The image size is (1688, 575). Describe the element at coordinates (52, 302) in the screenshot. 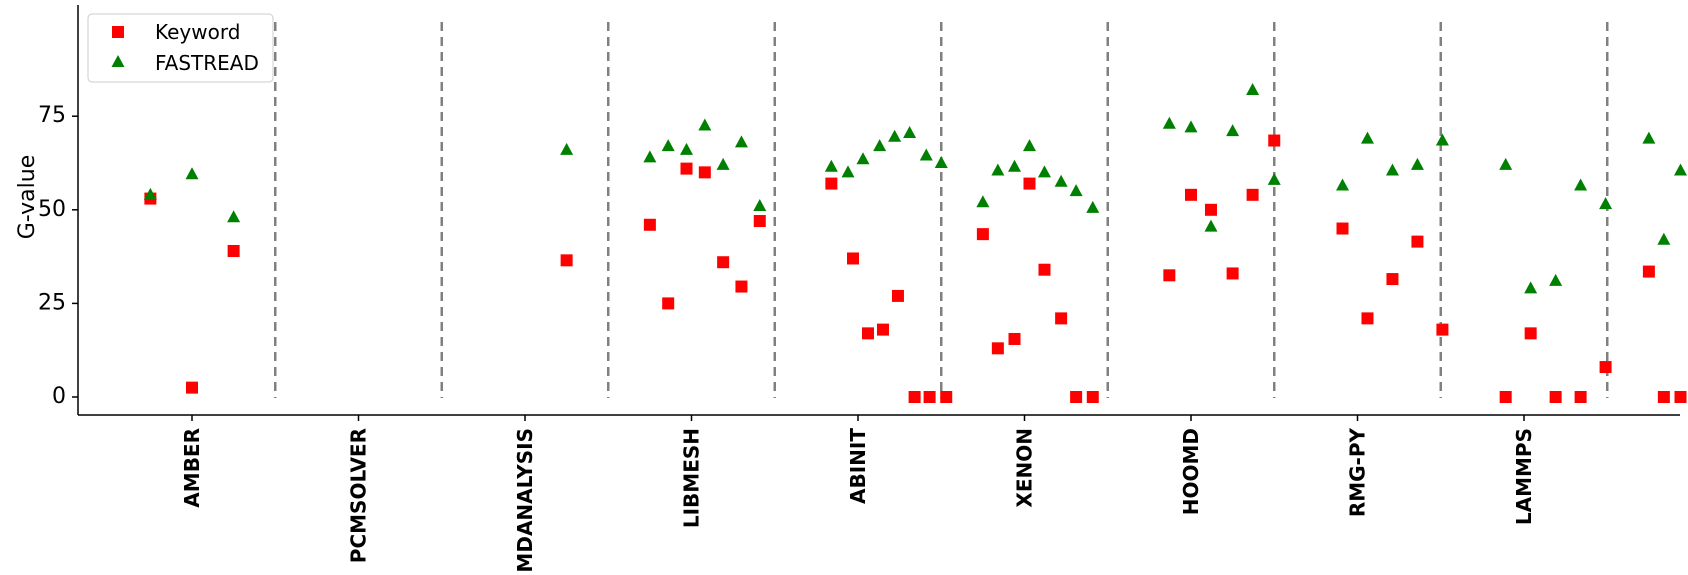

I see `y-tick-label: 25` at that location.